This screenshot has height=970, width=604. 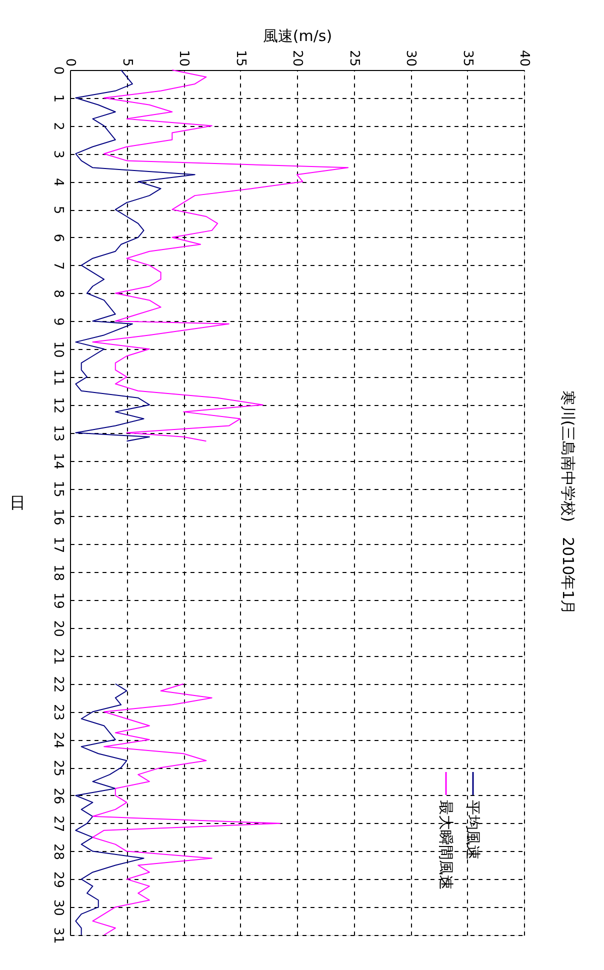 I want to click on y-tick-label: 25, so click(x=58, y=768).